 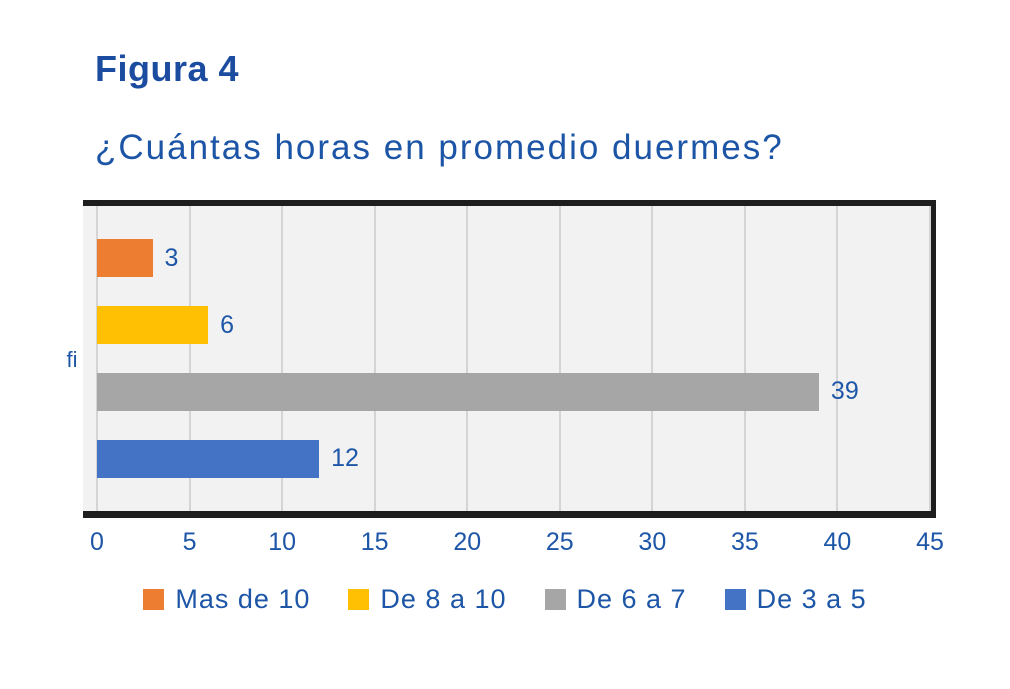 I want to click on legend-label: Mas de 10, so click(x=243, y=599).